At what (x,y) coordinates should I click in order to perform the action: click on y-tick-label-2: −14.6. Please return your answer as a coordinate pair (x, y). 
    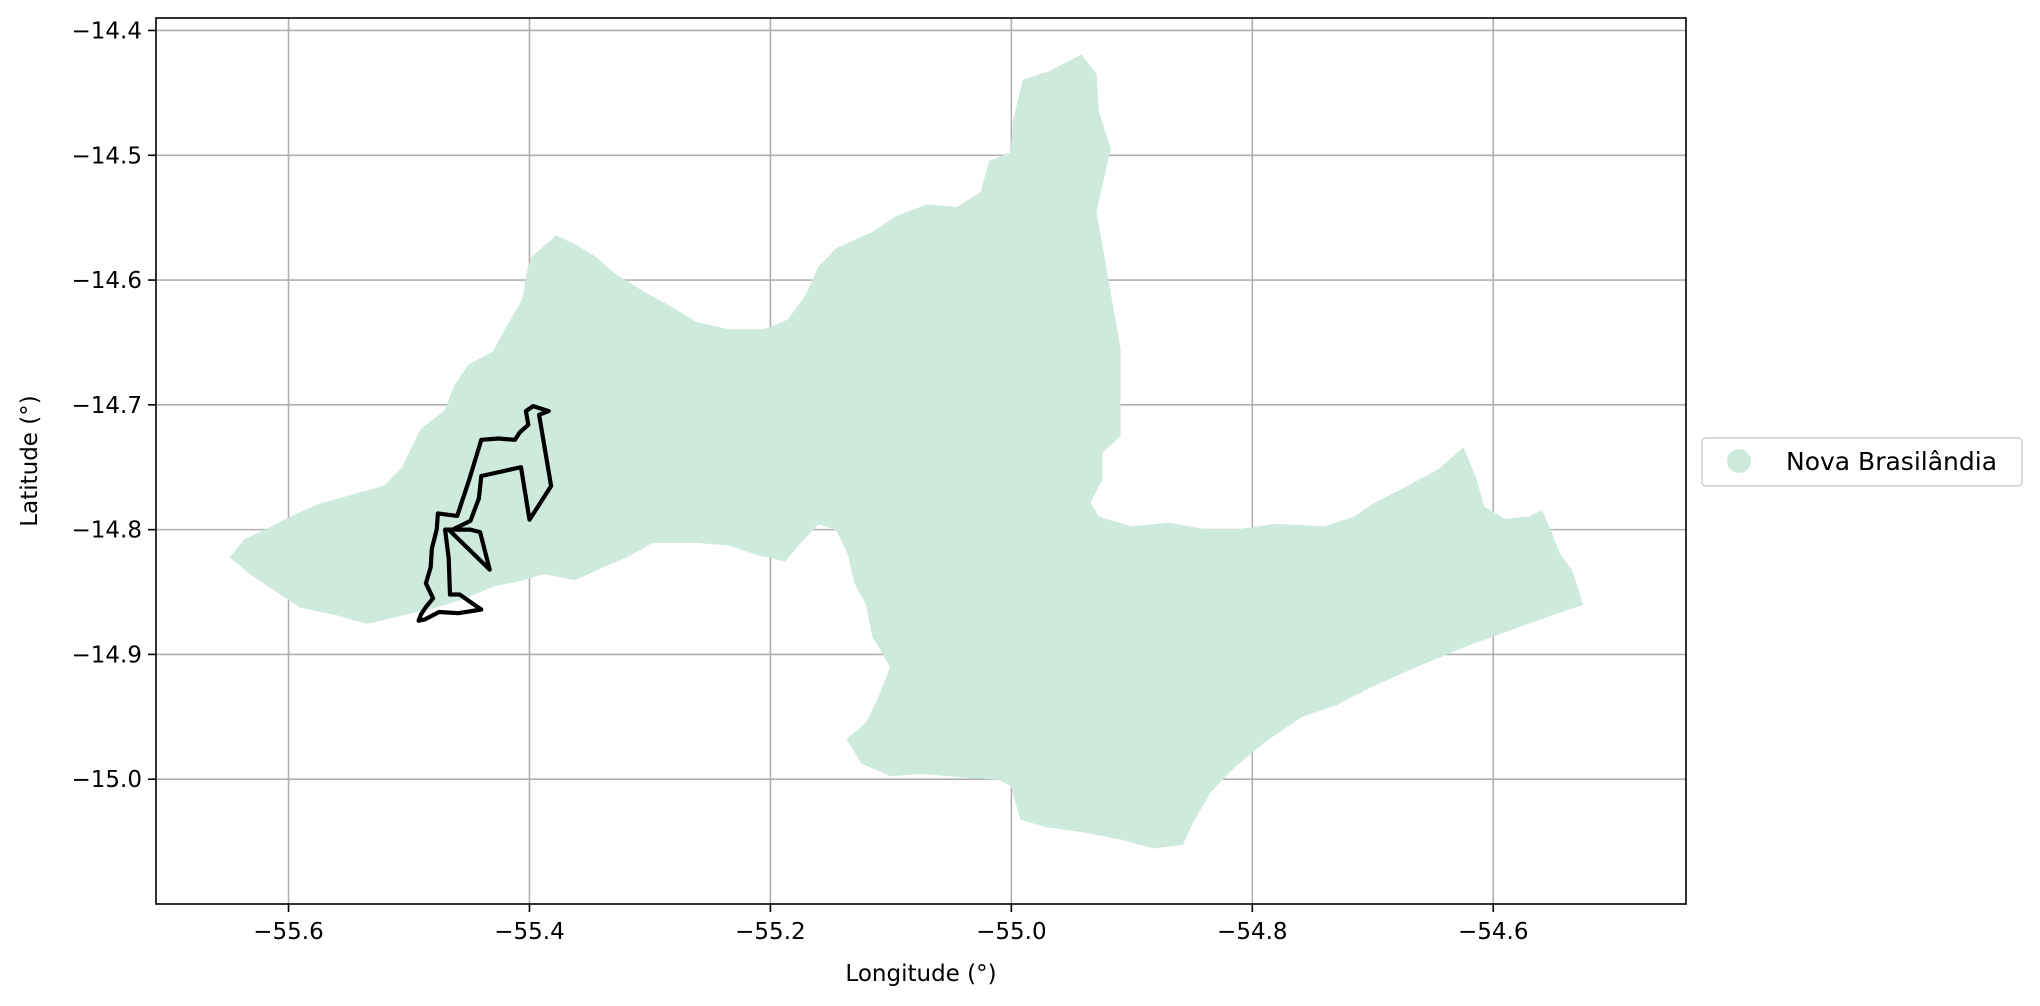
    Looking at the image, I should click on (107, 281).